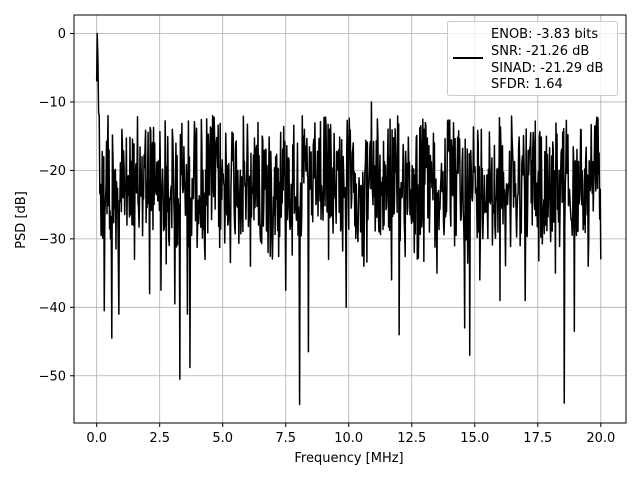 The height and width of the screenshot is (485, 640). Describe the element at coordinates (547, 68) in the screenshot. I see `legend-sinad: SINAD: -21.29 dB` at that location.